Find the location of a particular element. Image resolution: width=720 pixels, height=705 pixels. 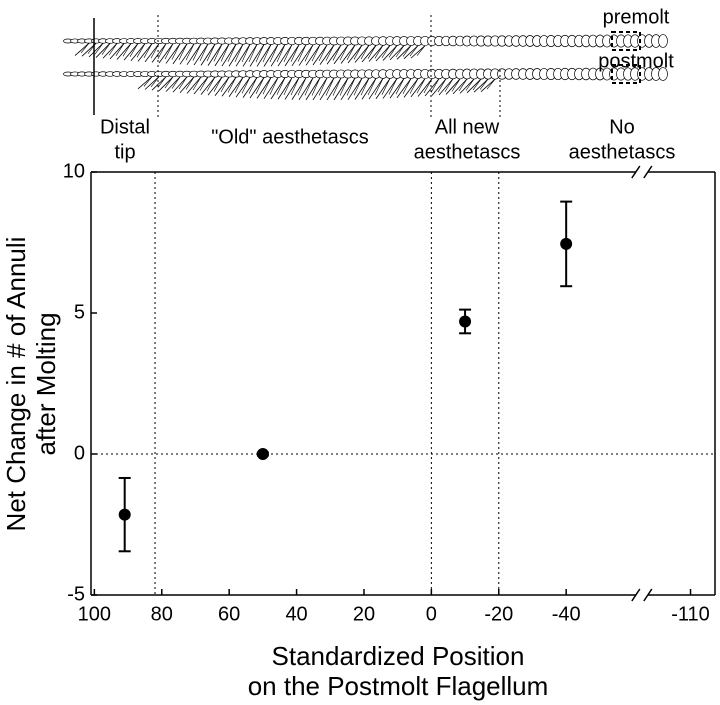

x-tick-label: 0 is located at coordinates (431, 614).